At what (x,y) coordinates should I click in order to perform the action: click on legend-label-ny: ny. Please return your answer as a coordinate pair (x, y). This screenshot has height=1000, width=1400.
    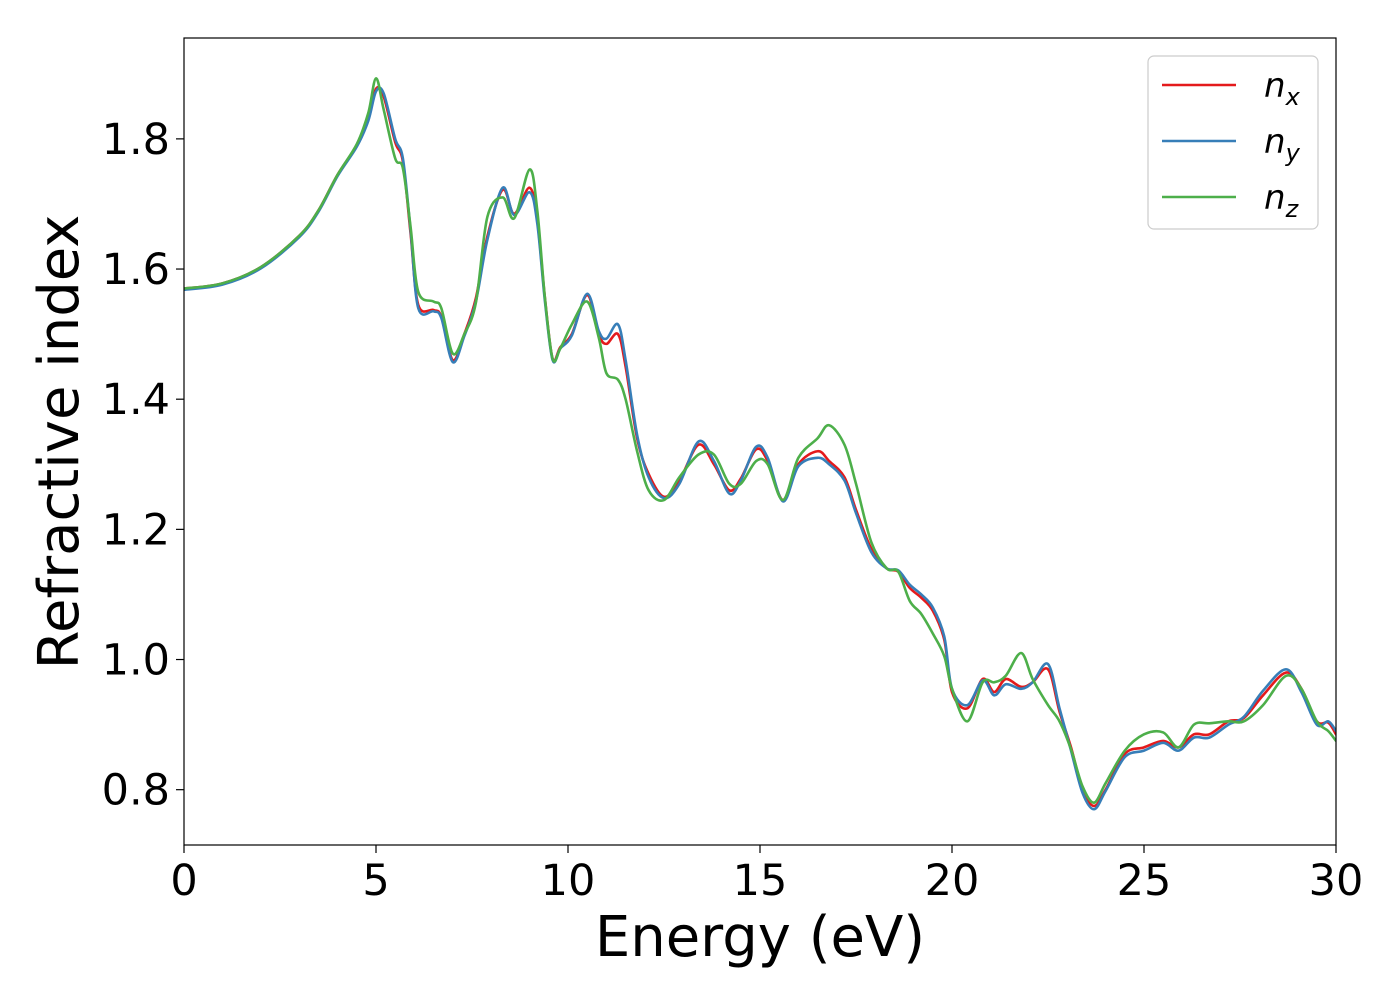
    Looking at the image, I should click on (1282, 144).